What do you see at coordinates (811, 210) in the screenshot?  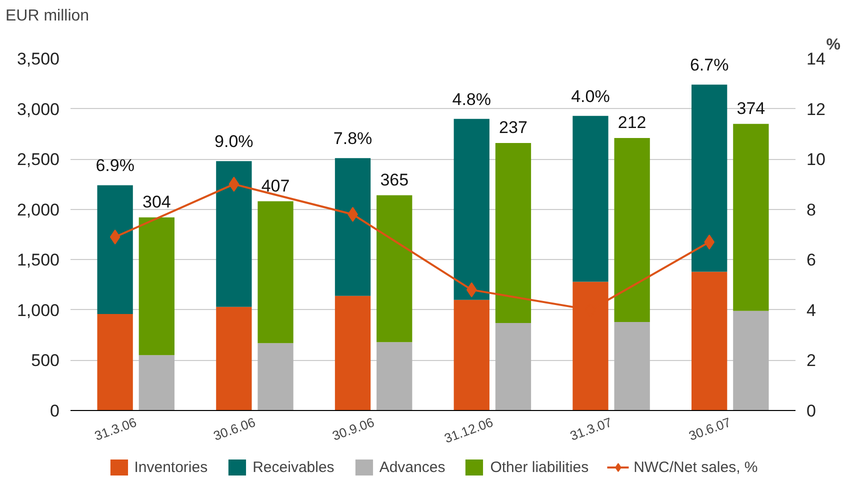 I see `y2-tick-label: 8` at bounding box center [811, 210].